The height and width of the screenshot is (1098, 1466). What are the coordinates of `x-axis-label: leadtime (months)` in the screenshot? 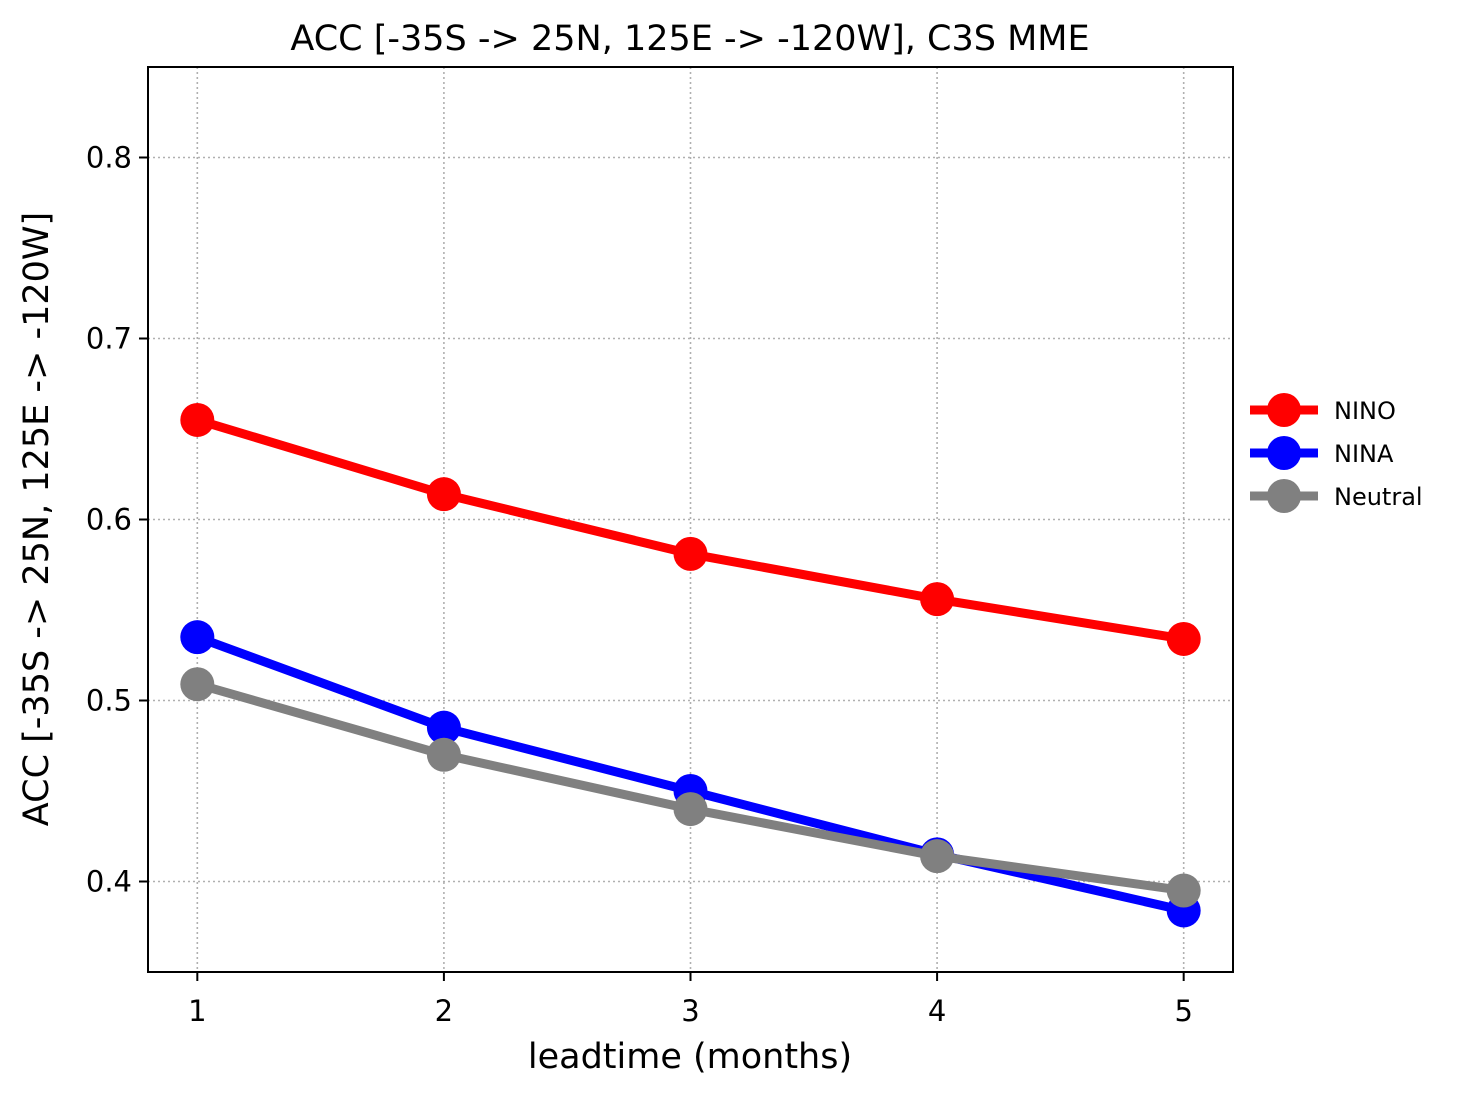 It's located at (690, 1057).